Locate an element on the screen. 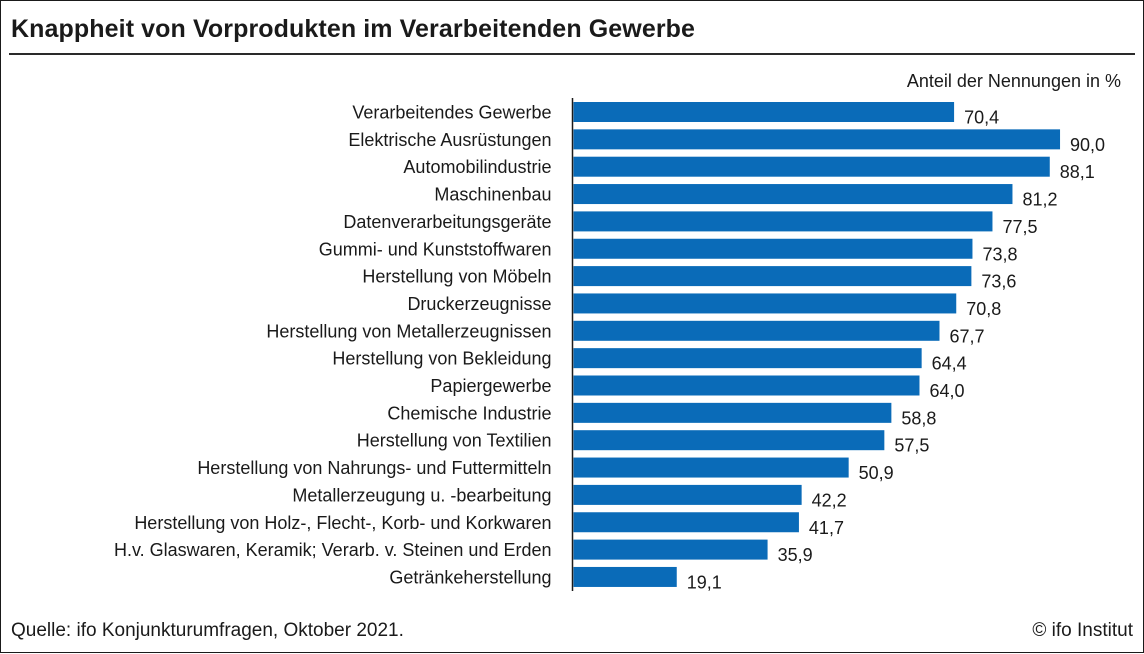 The image size is (1144, 654). value-label: 35,9 is located at coordinates (795, 555).